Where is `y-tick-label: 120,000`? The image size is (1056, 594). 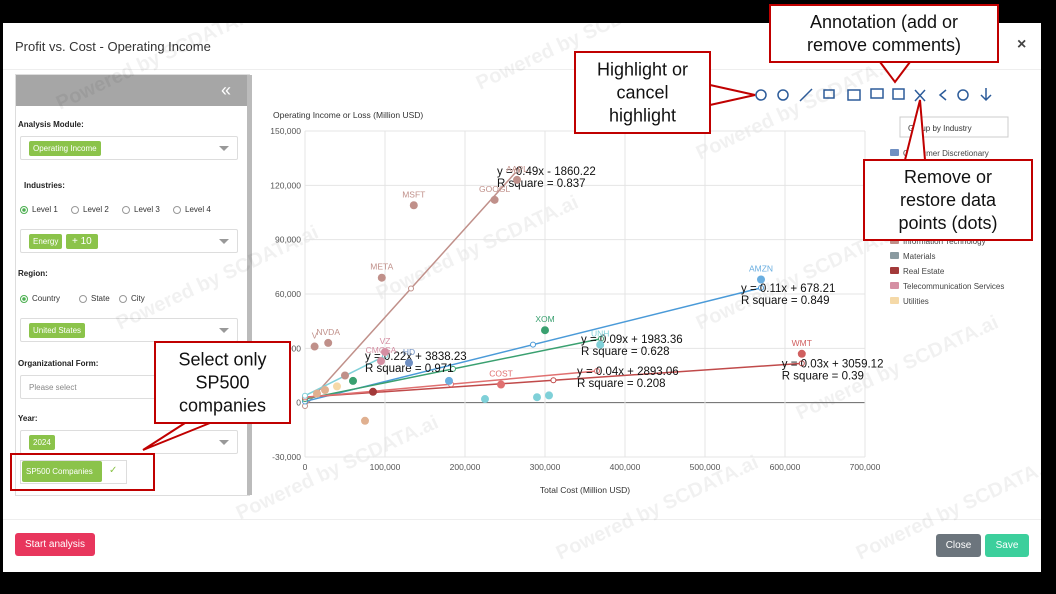 y-tick-label: 120,000 is located at coordinates (285, 185).